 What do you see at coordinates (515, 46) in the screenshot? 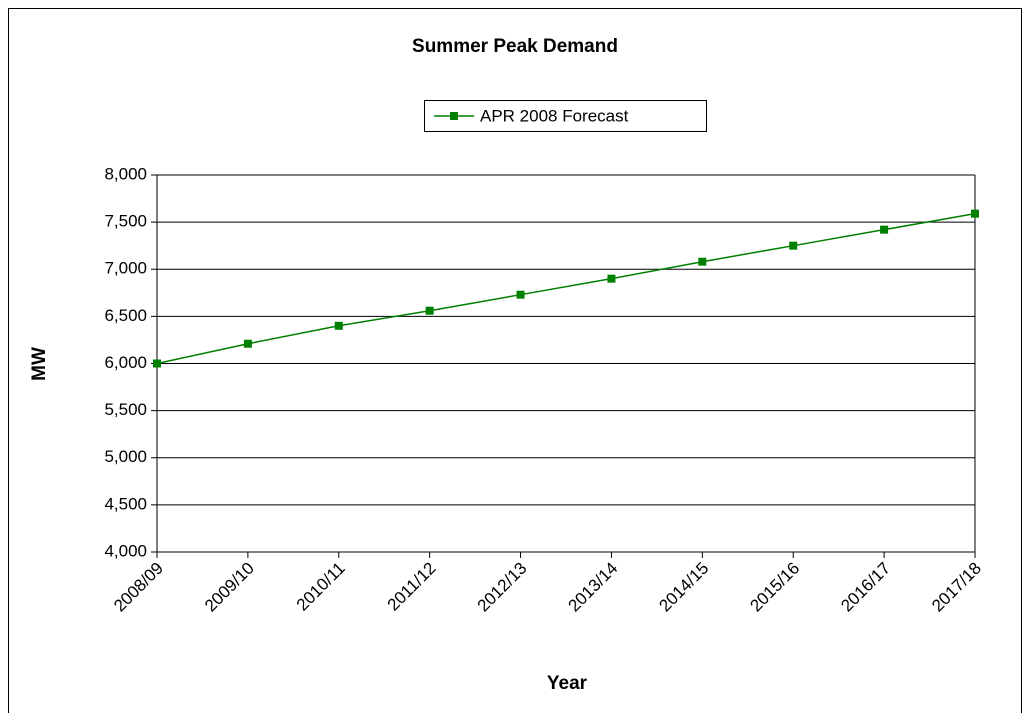
I see `chart-title: Summer Peak Demand` at bounding box center [515, 46].